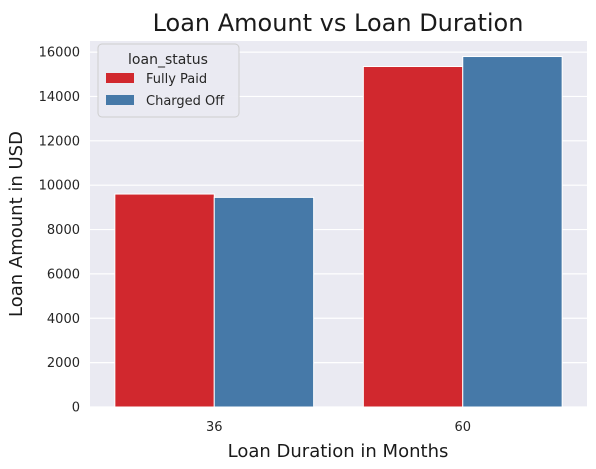  Describe the element at coordinates (76, 408) in the screenshot. I see `y-tick-label: 0` at that location.